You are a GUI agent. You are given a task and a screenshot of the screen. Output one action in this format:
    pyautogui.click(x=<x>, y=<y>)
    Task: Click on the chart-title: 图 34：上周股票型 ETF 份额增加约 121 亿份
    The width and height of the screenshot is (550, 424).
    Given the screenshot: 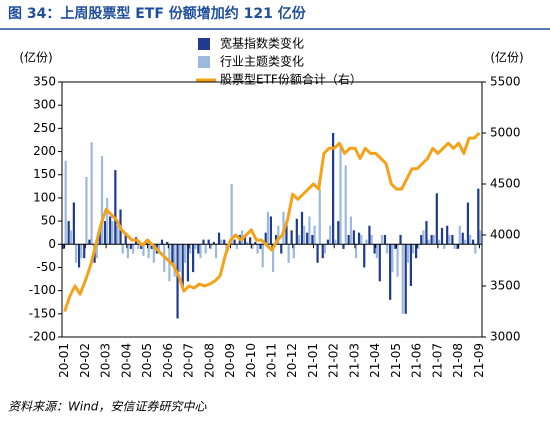 What is the action you would take?
    pyautogui.click(x=157, y=13)
    